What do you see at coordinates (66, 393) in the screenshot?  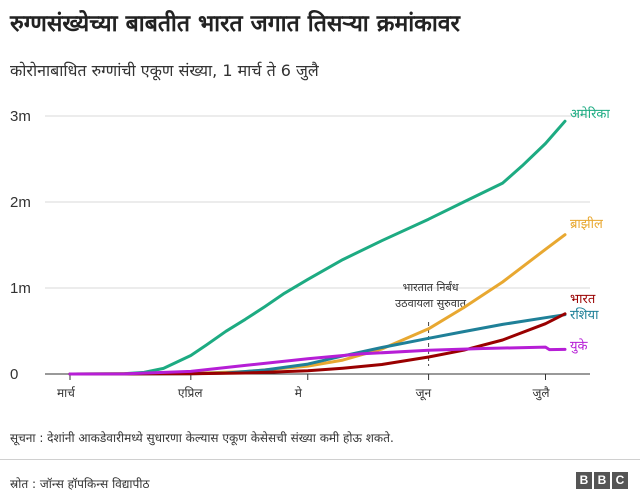 I see `x-tick-label: मार्च` at bounding box center [66, 393].